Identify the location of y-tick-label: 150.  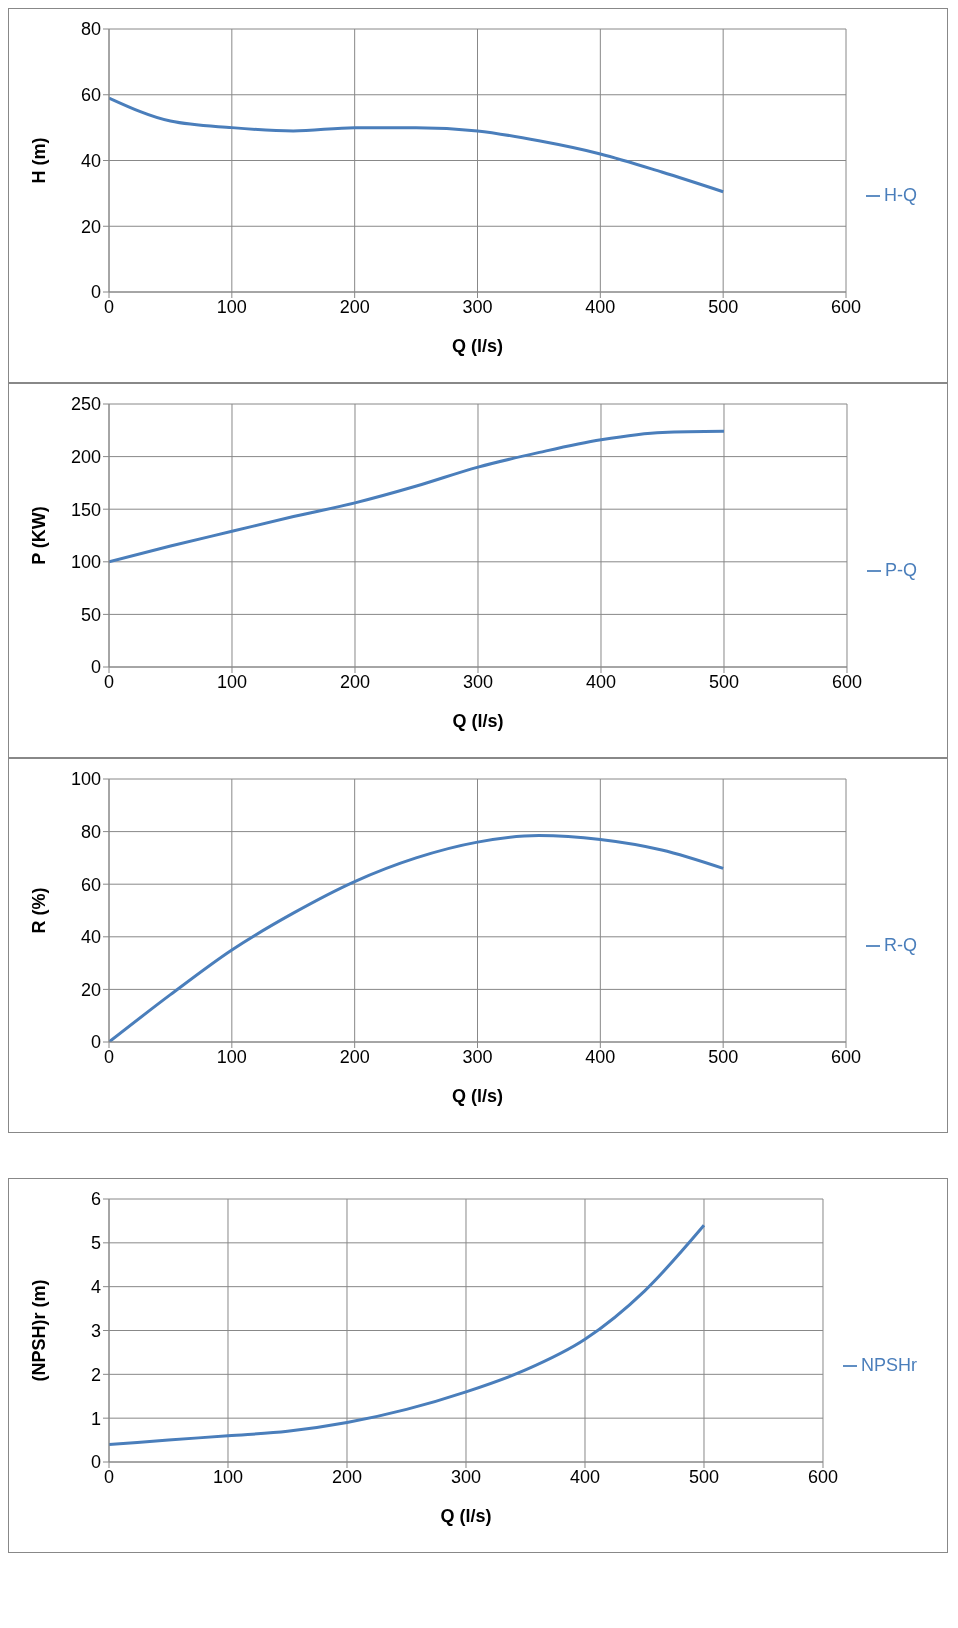
(85, 509).